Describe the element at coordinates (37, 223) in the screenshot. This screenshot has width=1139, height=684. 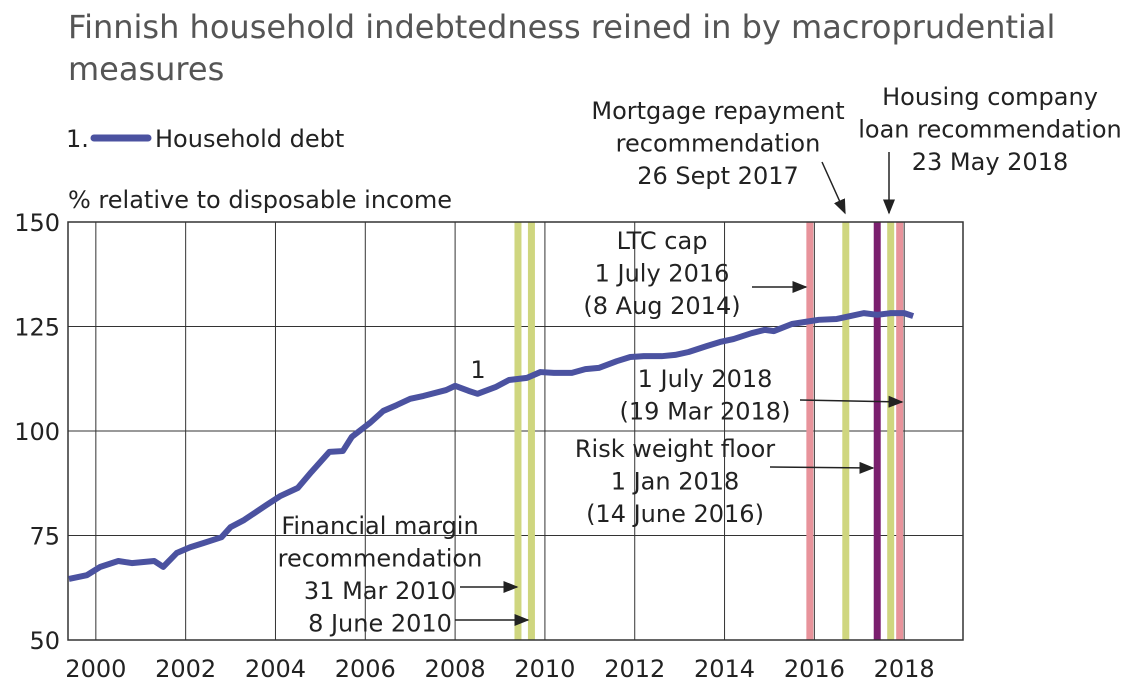
I see `y-tick-label: 150` at that location.